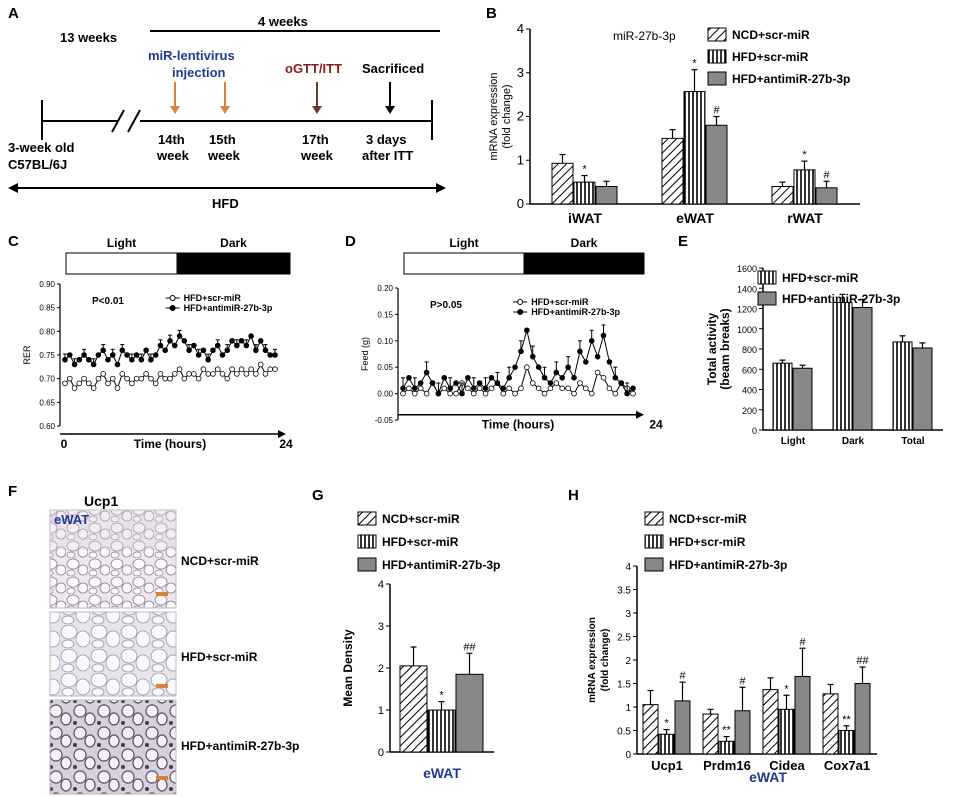  Describe the element at coordinates (393, 68) in the screenshot. I see `sacrificed-label: Sacrificed` at that location.